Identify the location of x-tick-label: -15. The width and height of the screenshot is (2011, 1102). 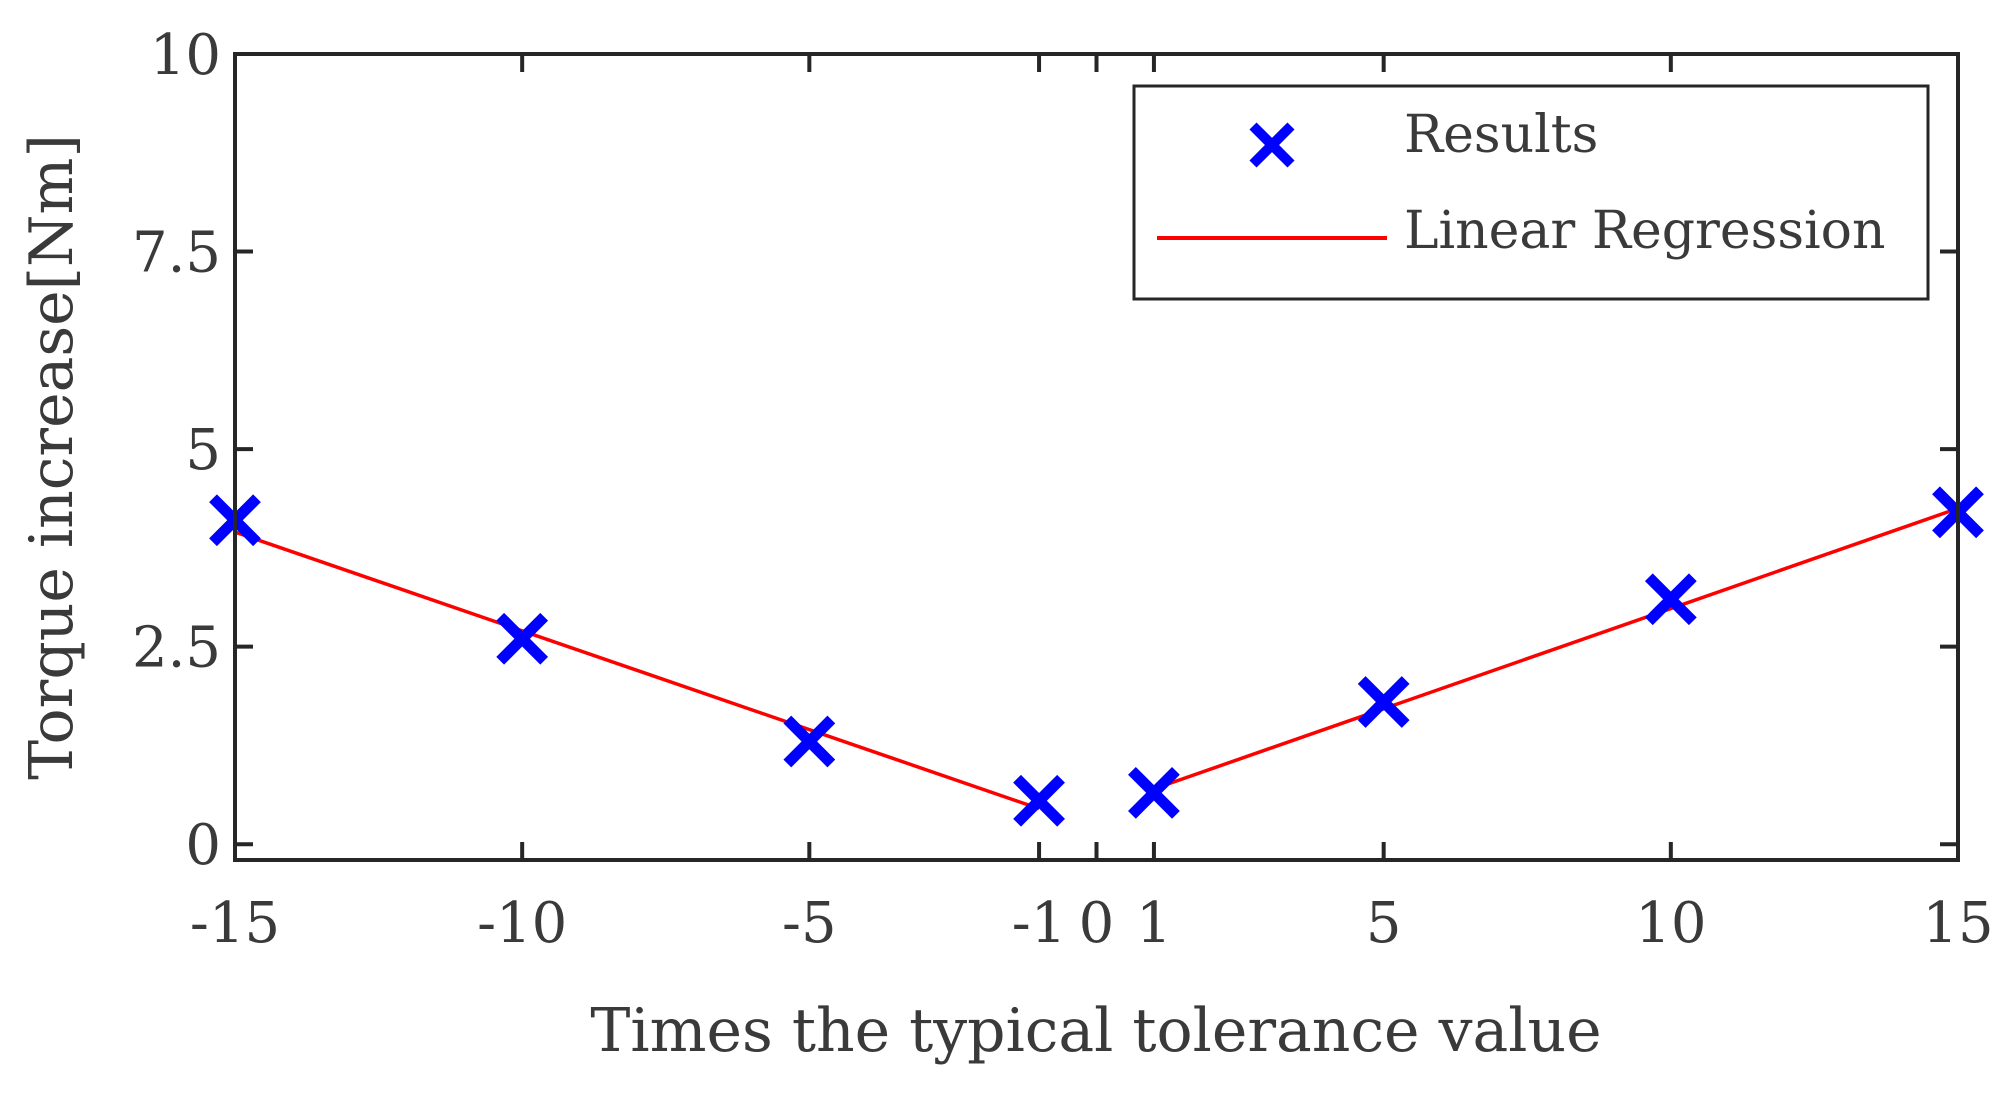
(235, 923).